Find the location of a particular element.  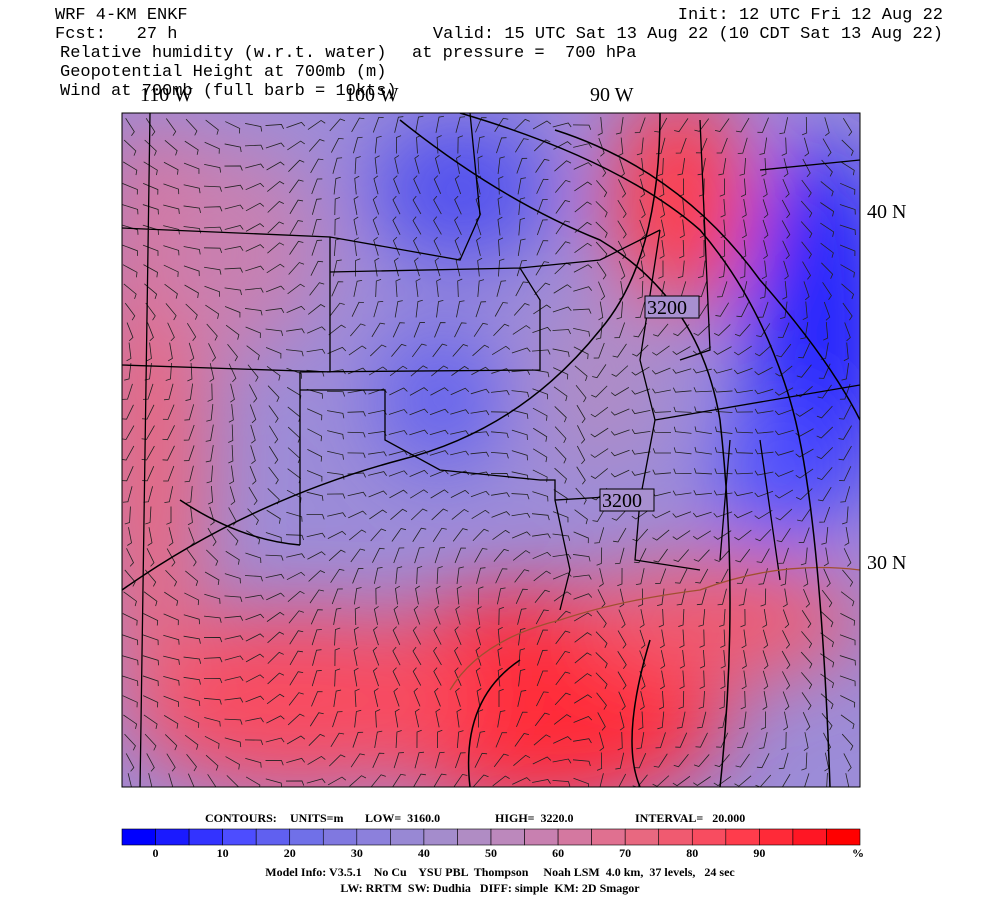

pressure-level: at pressure = 700 hPa is located at coordinates (524, 53).